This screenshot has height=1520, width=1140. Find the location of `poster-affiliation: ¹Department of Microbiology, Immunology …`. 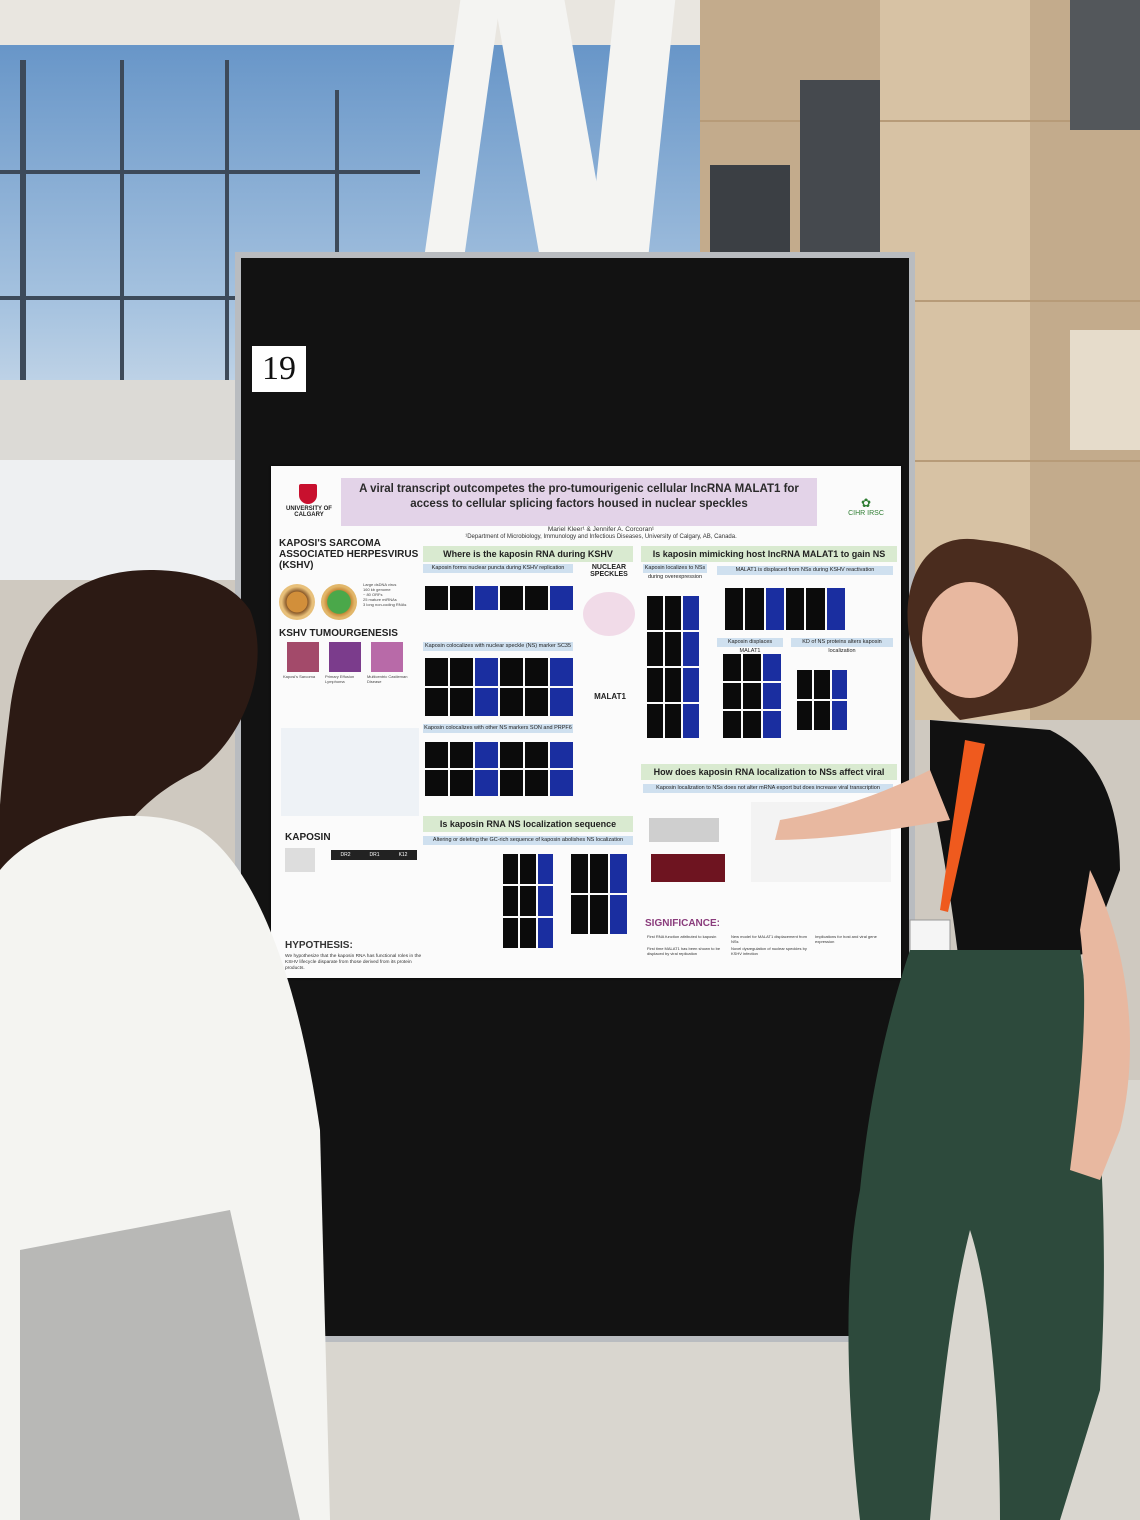

poster-affiliation: ¹Department of Microbiology, Immunology … is located at coordinates (601, 537).